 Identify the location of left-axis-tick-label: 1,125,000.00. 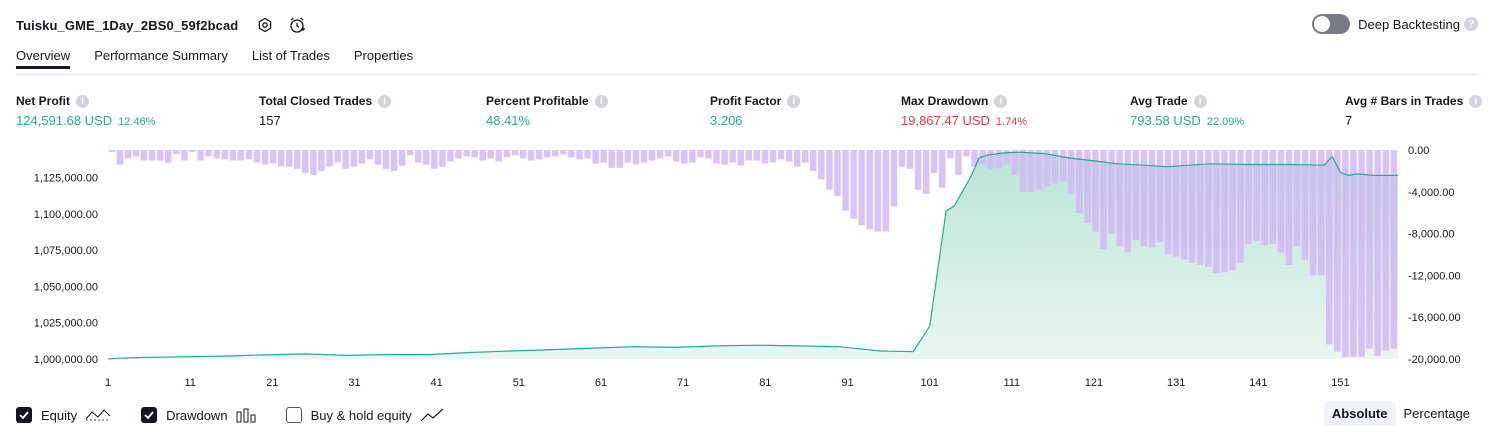
(66, 179).